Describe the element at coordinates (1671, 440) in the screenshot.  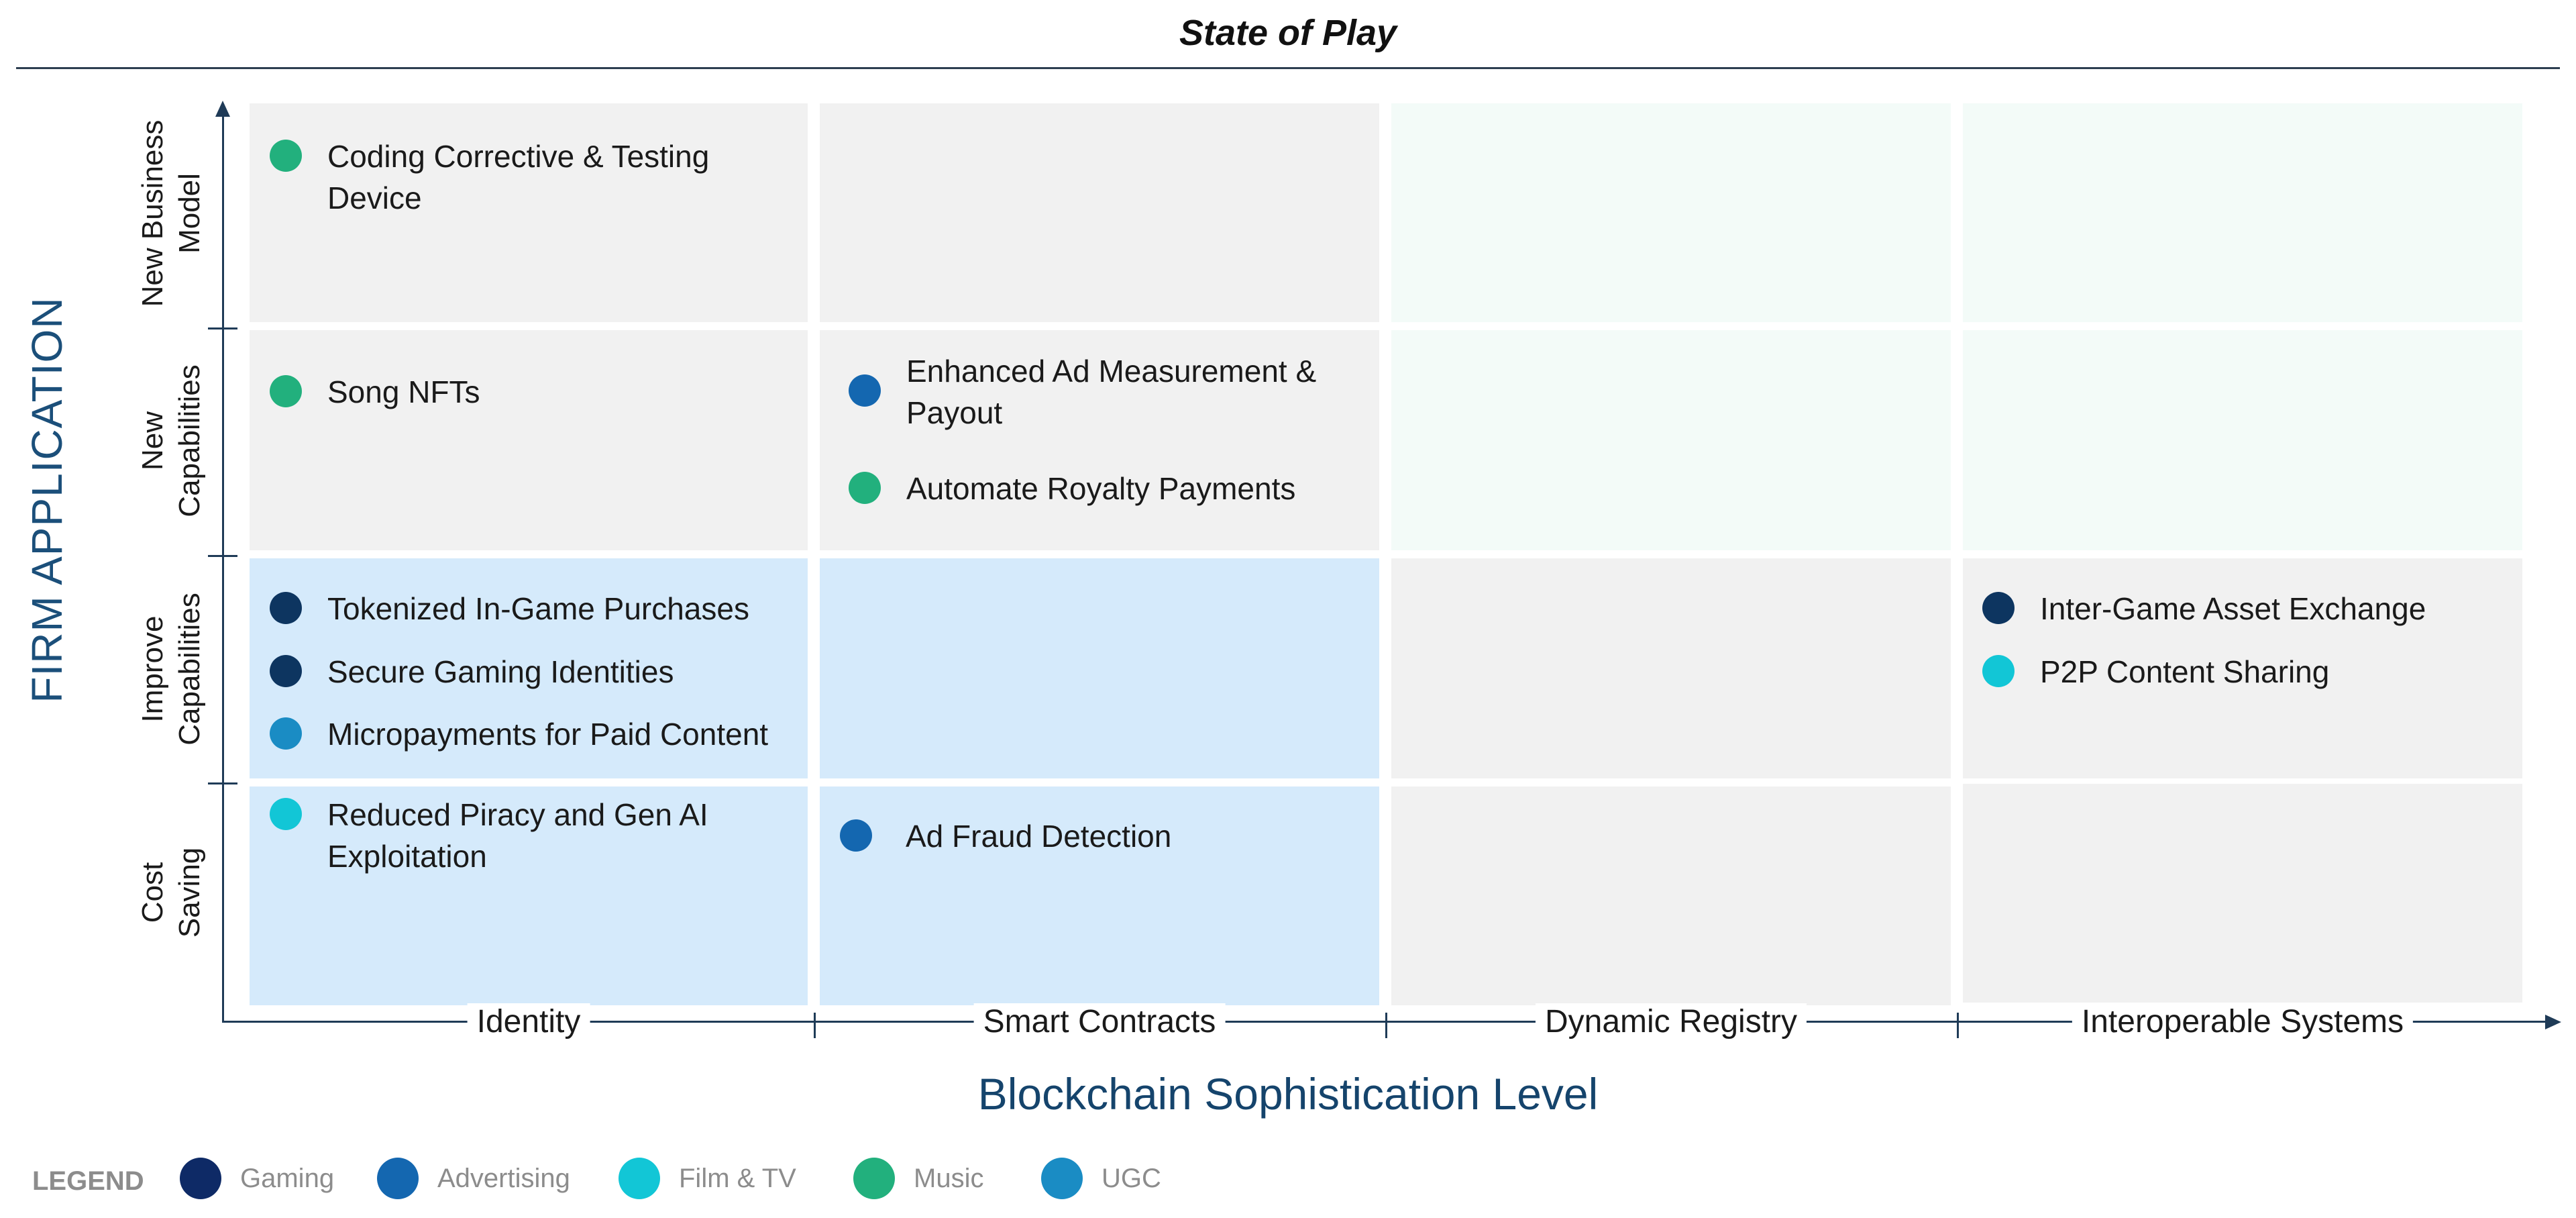
I see `cell-new-capabilities-dynamic-registry` at that location.